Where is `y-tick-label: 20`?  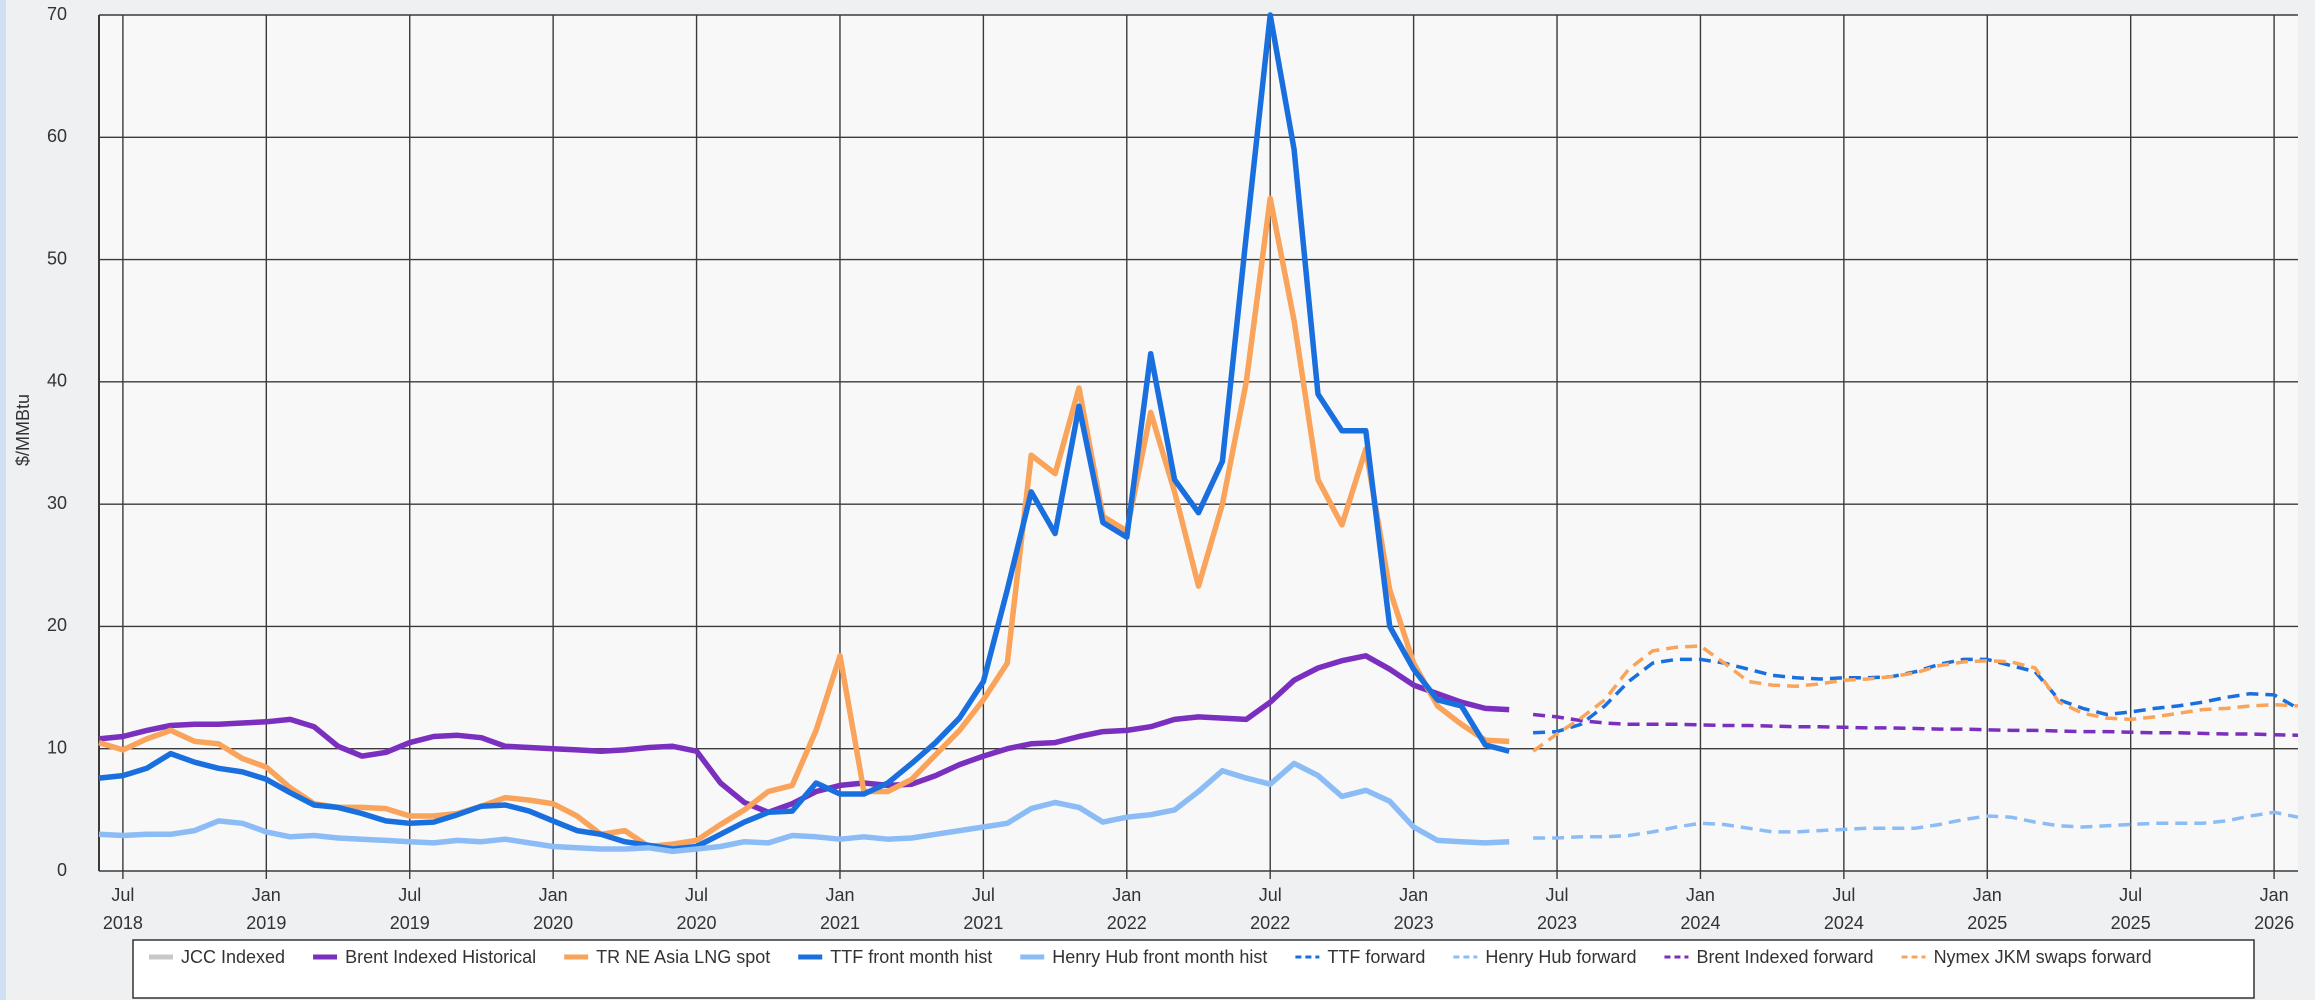
y-tick-label: 20 is located at coordinates (57, 625).